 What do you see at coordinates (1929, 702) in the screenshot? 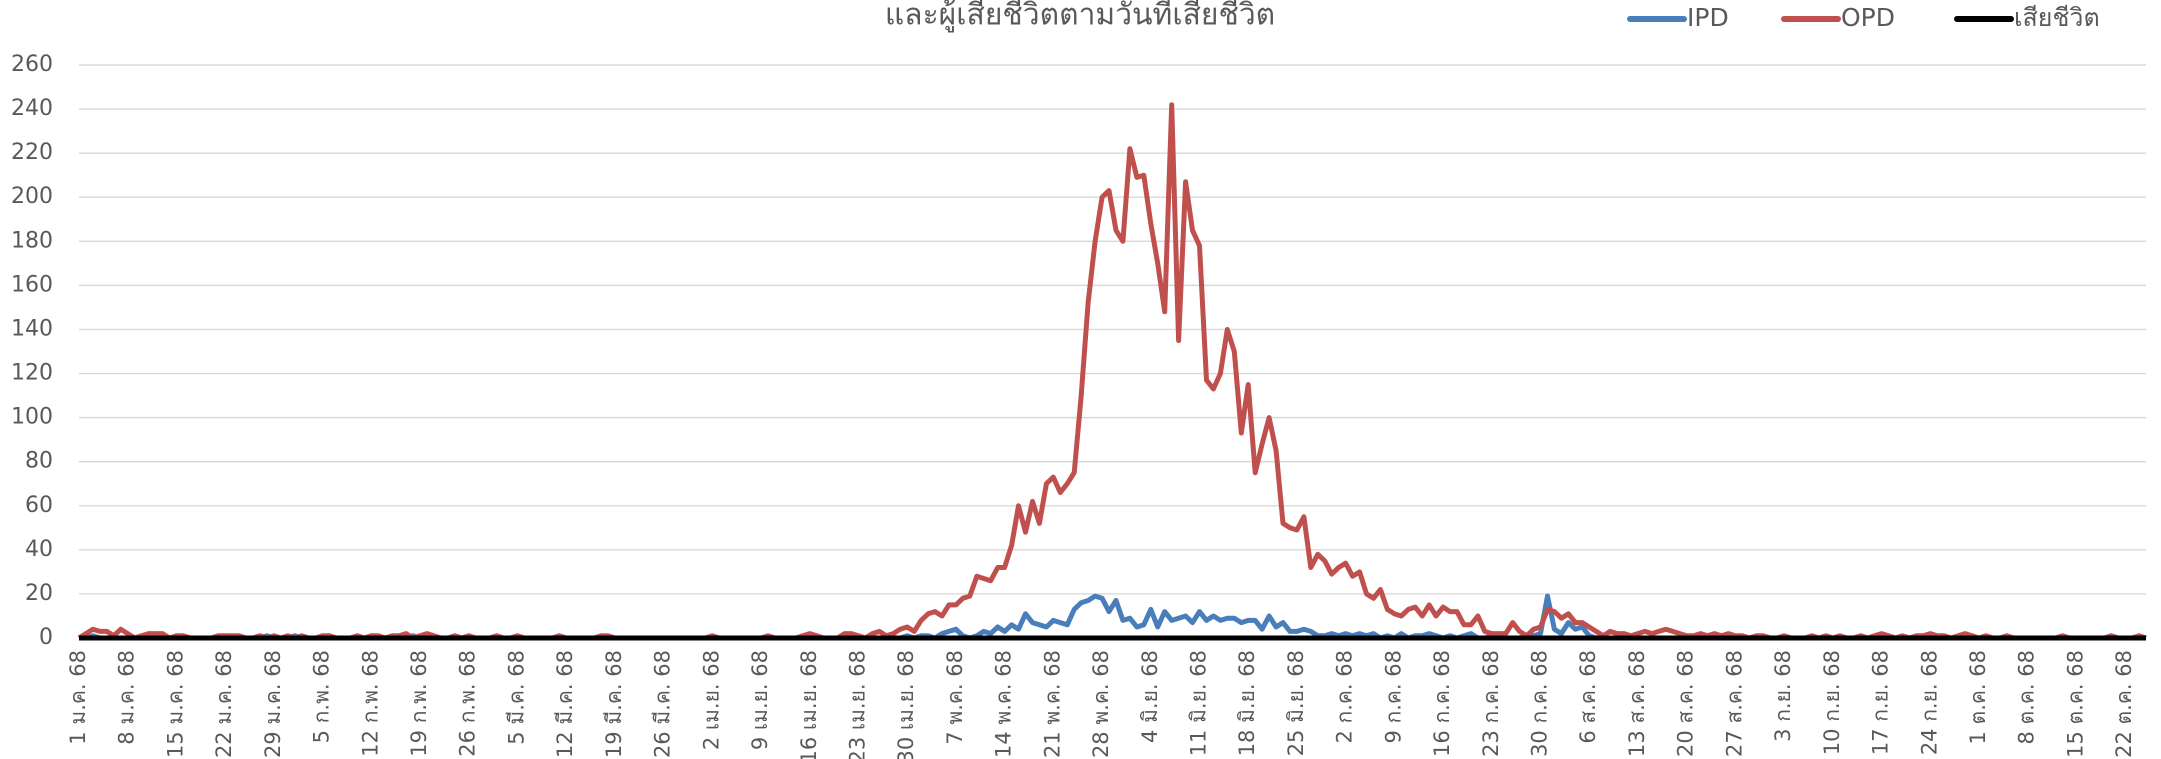
I see `x-tick-label: 24 ก.ย. 68` at bounding box center [1929, 702].